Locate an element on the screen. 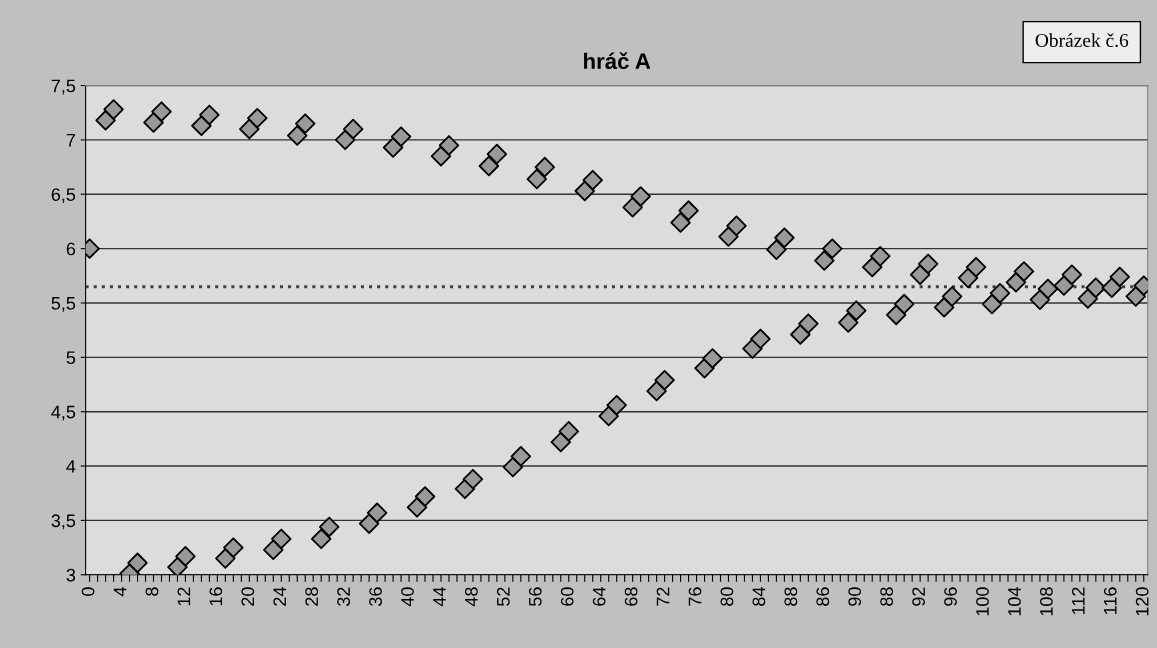  x-tick-label: 24 is located at coordinates (279, 596).